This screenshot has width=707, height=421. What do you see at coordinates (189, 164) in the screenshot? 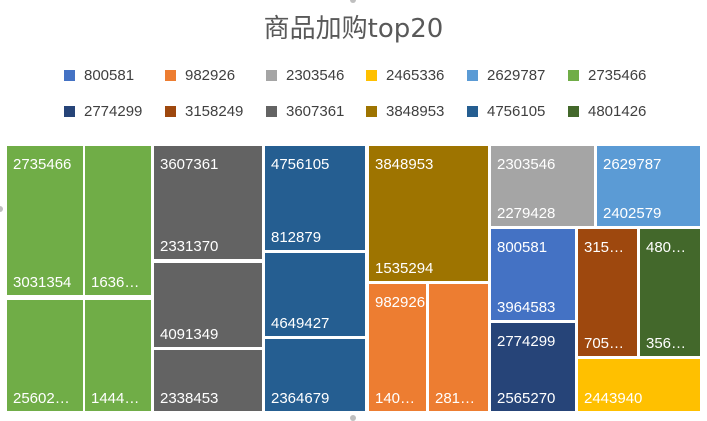
I see `tile-label: 3607361` at bounding box center [189, 164].